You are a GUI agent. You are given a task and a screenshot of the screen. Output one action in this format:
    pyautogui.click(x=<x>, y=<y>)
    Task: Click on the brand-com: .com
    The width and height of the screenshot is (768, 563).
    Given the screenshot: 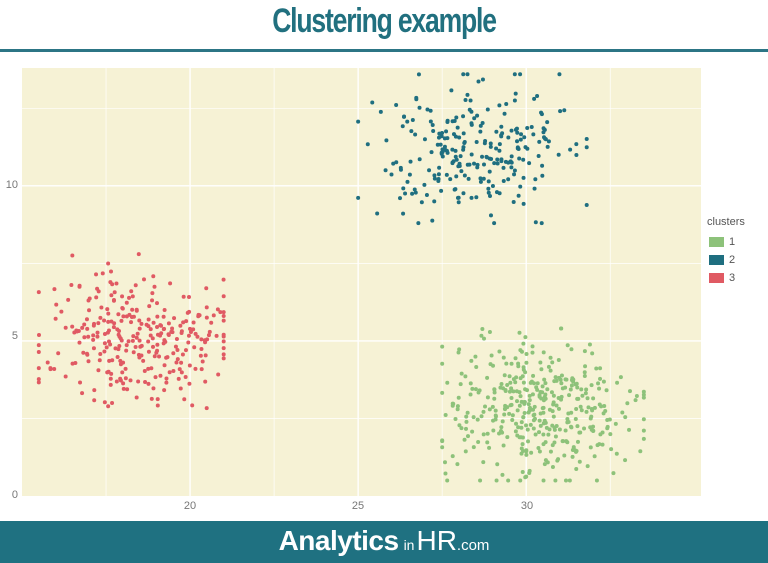 What is the action you would take?
    pyautogui.click(x=473, y=545)
    